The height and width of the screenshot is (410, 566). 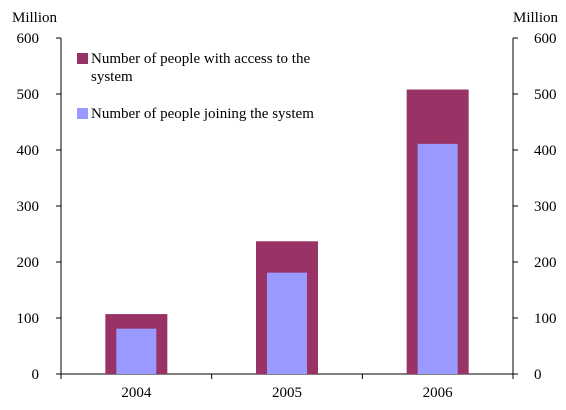 What do you see at coordinates (28, 151) in the screenshot?
I see `left-y-tick-label: 400` at bounding box center [28, 151].